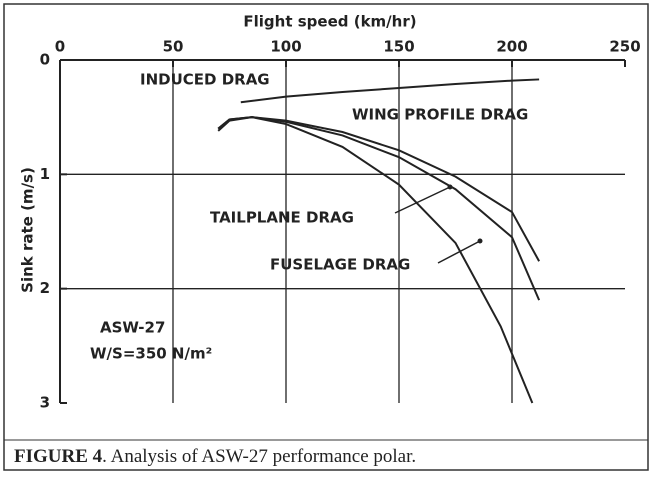 This screenshot has width=652, height=478. I want to click on series-label: TAILPLANE DRAG, so click(282, 218).